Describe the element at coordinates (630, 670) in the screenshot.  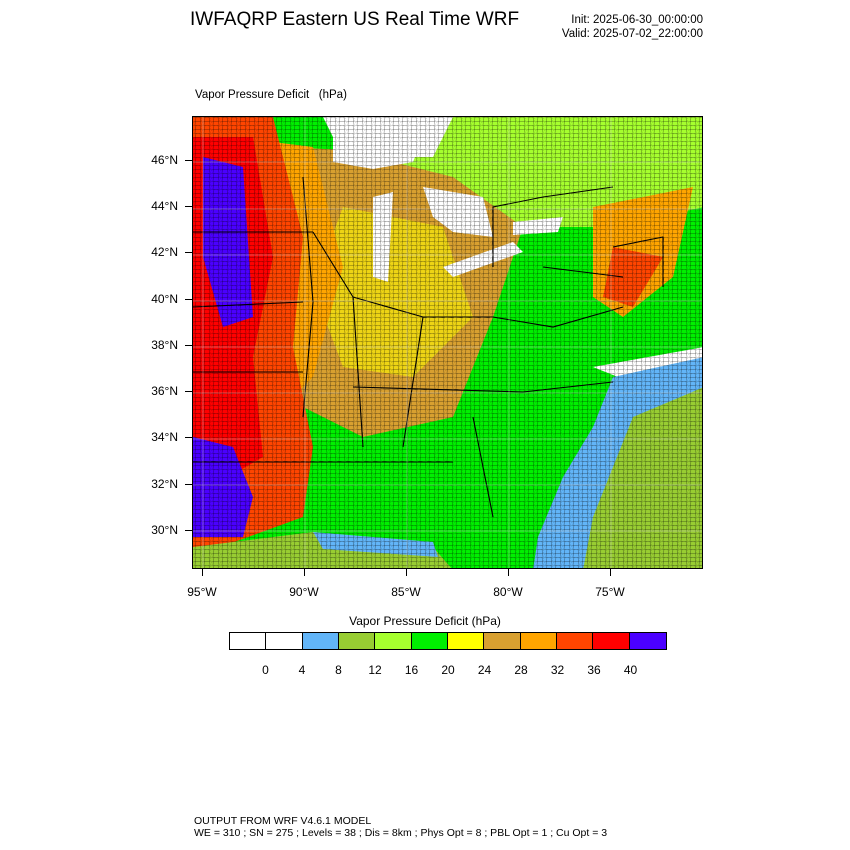
I see `colorbar-label: 40` at that location.